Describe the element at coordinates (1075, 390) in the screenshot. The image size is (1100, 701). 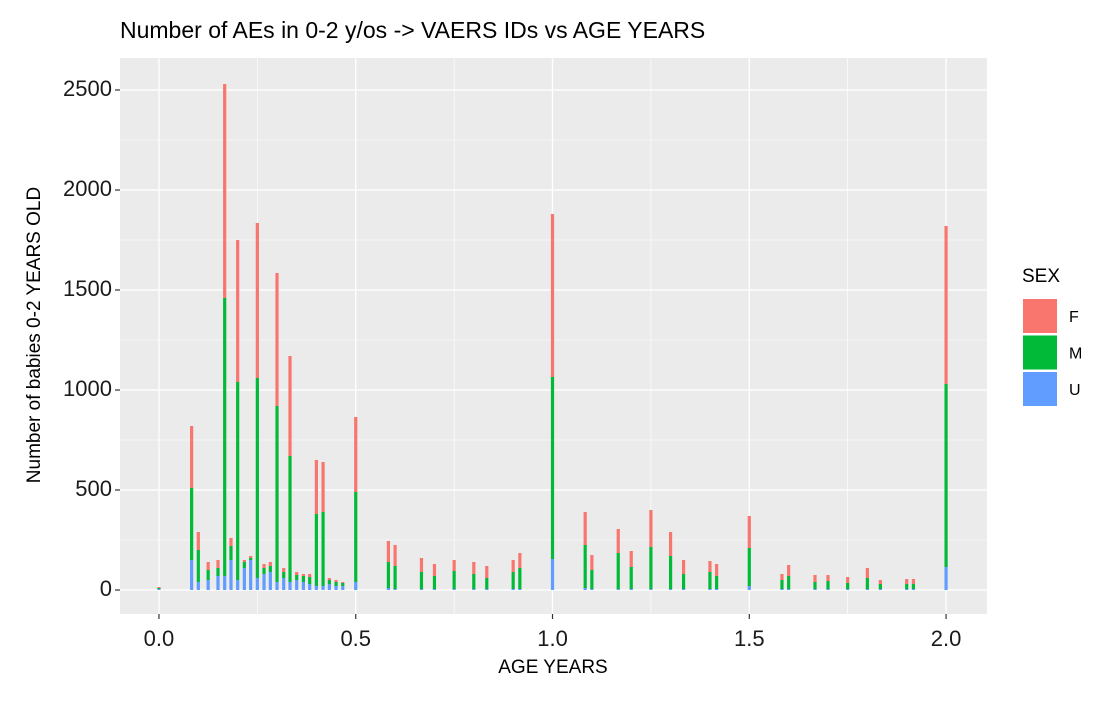
I see `legend-label: U` at that location.